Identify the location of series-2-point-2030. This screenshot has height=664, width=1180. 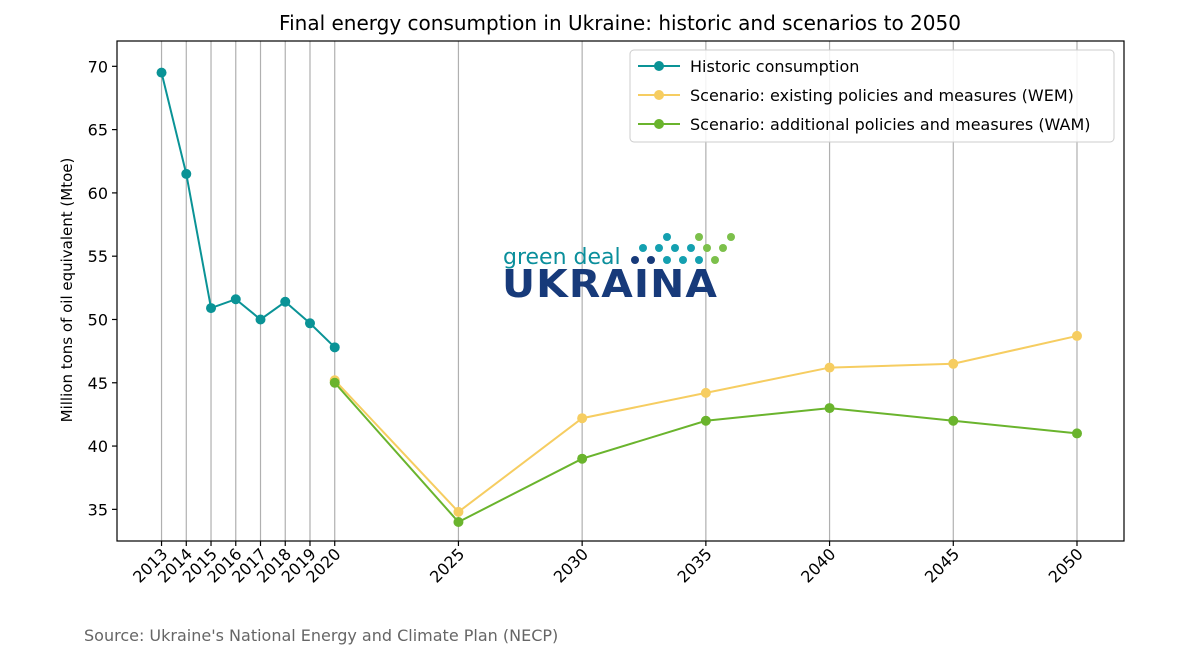
(582, 418).